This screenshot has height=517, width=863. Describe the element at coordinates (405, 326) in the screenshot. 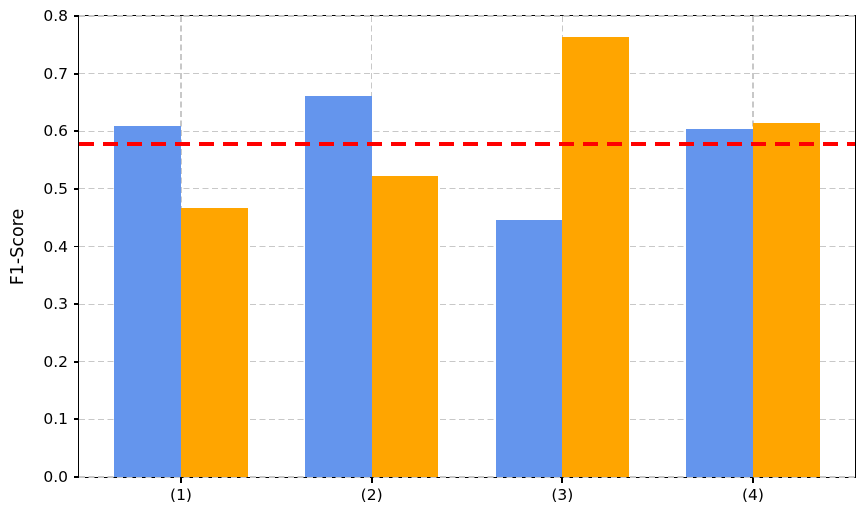

I see `bar-series-orange-(2)` at that location.